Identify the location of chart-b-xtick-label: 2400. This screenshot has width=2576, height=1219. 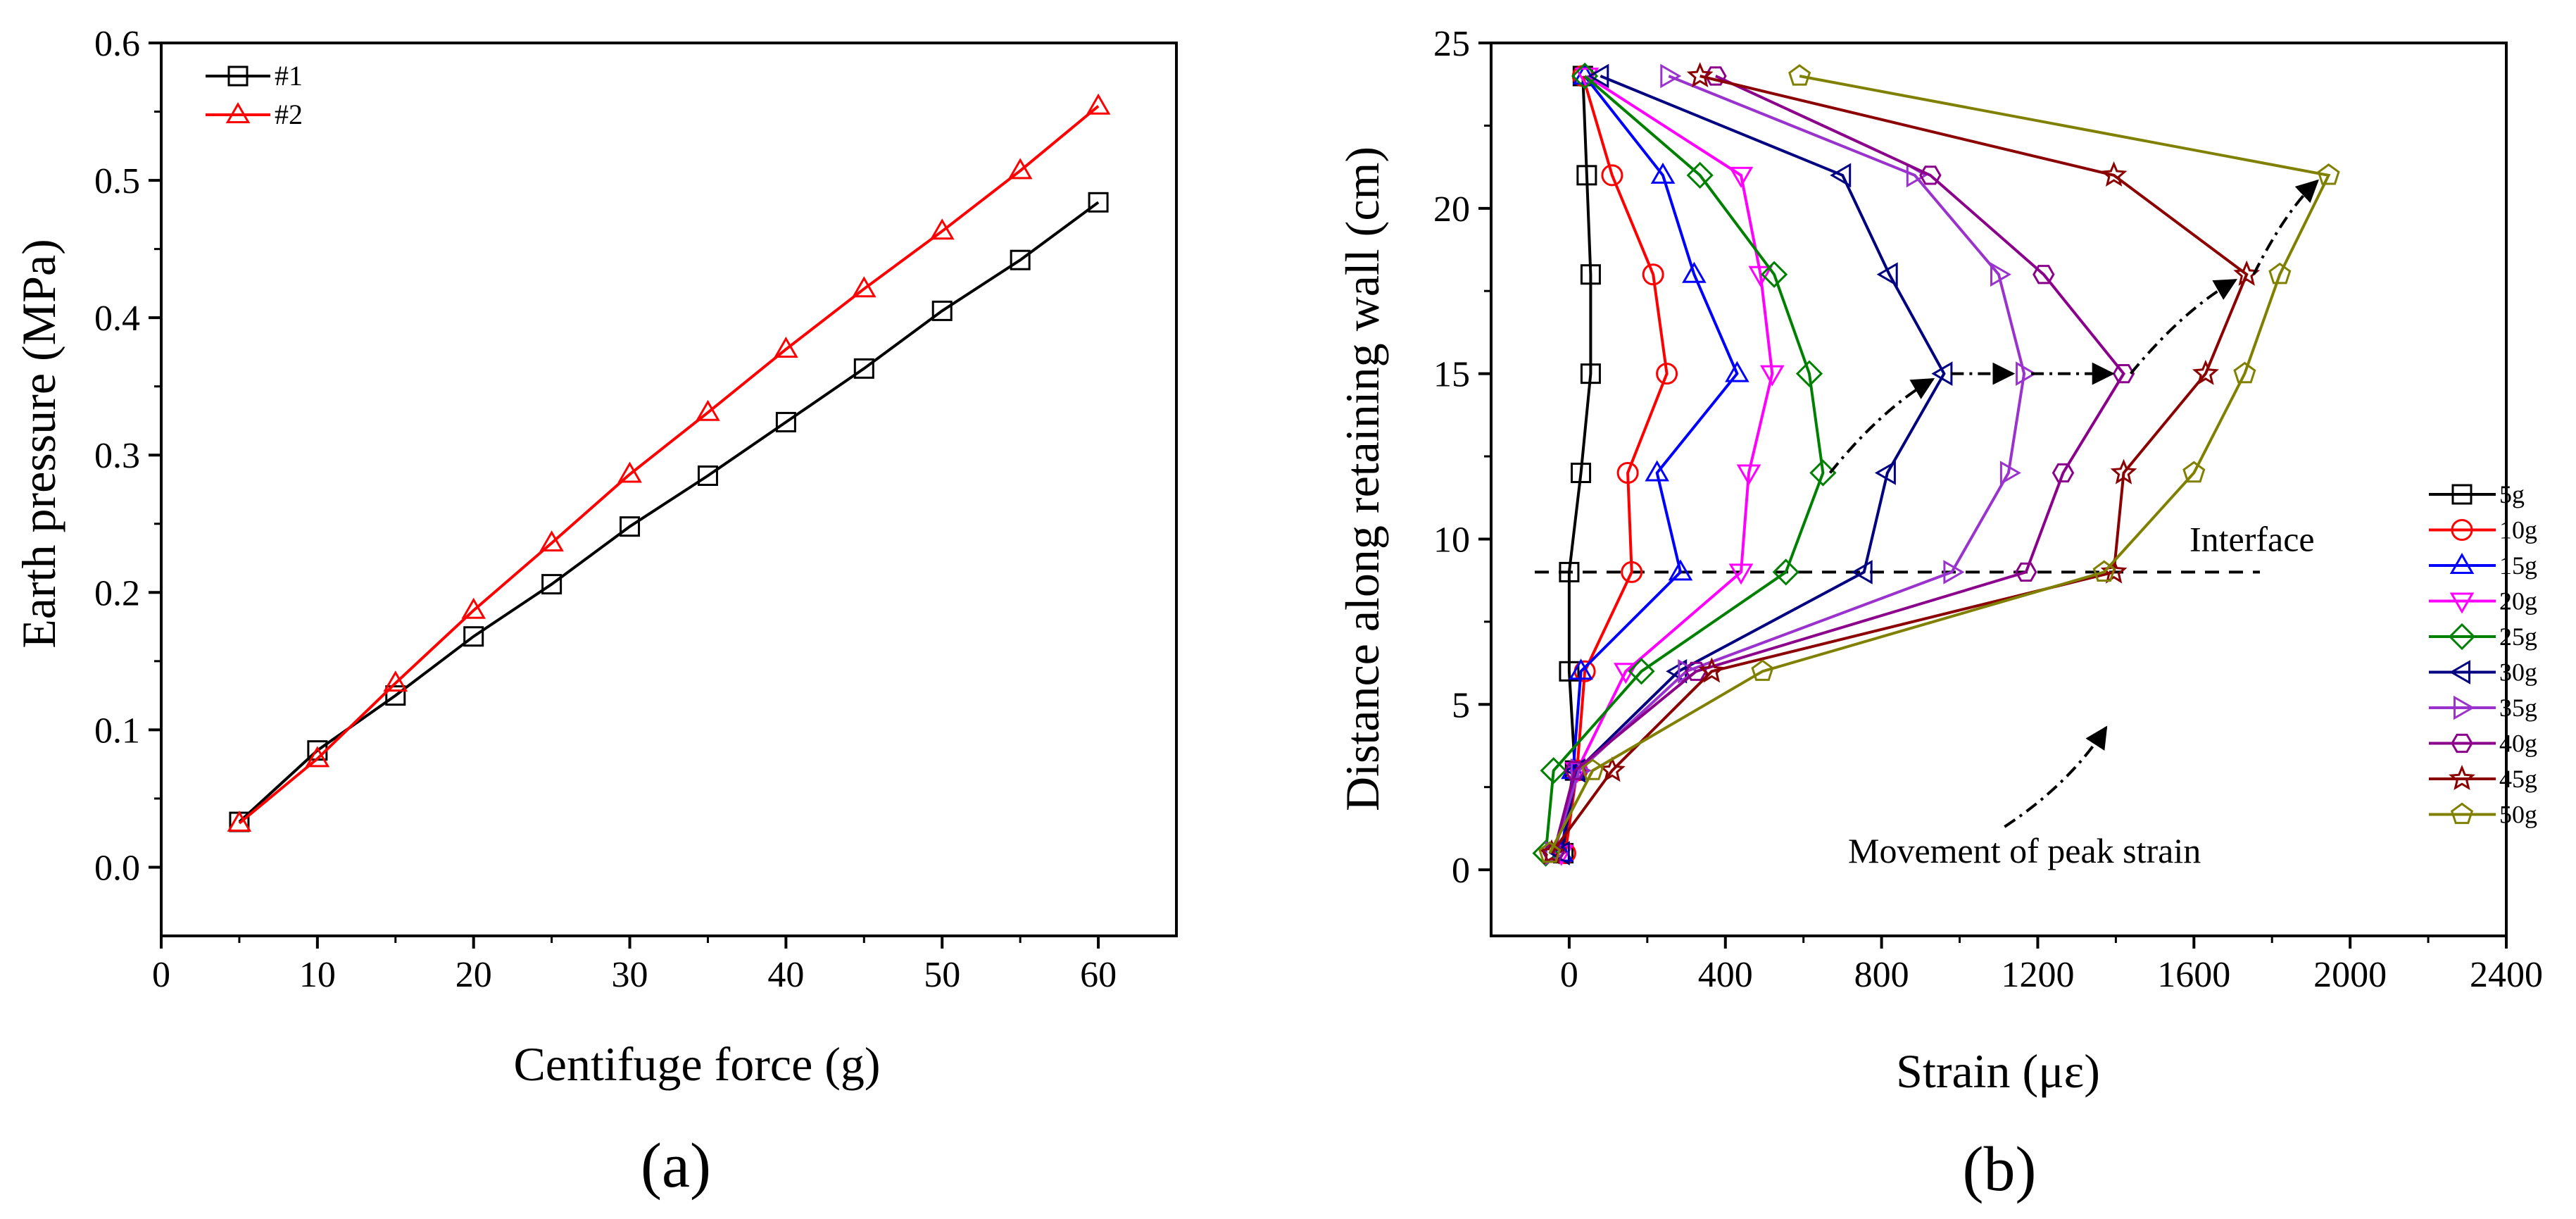
(2506, 975).